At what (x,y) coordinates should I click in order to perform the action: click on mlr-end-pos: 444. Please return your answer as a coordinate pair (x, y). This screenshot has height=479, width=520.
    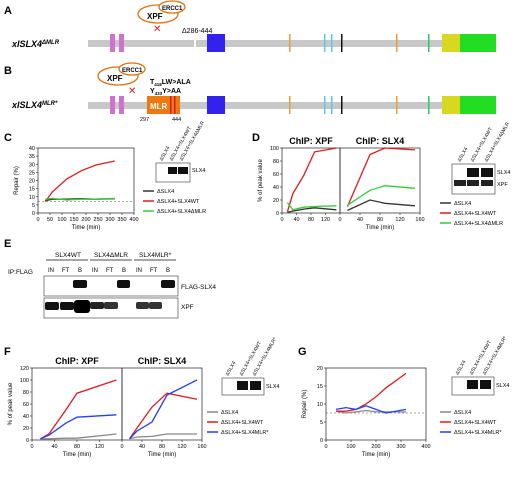
    Looking at the image, I should click on (176, 120).